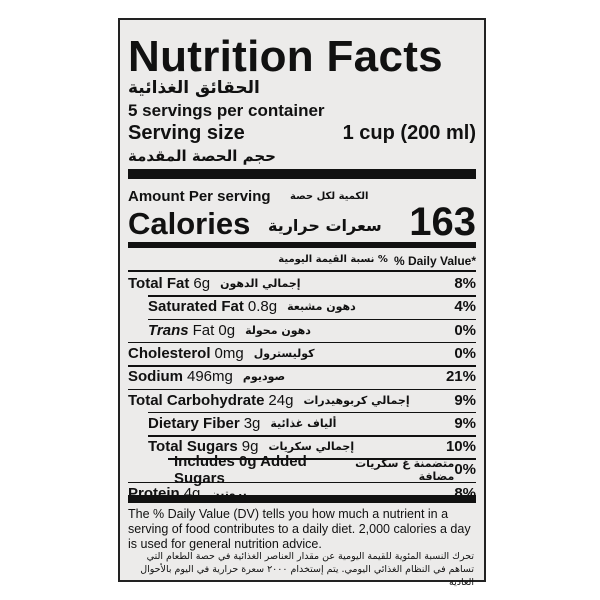  I want to click on nutrient-row: Sodium 496mg صوديوم 21%, so click(302, 376).